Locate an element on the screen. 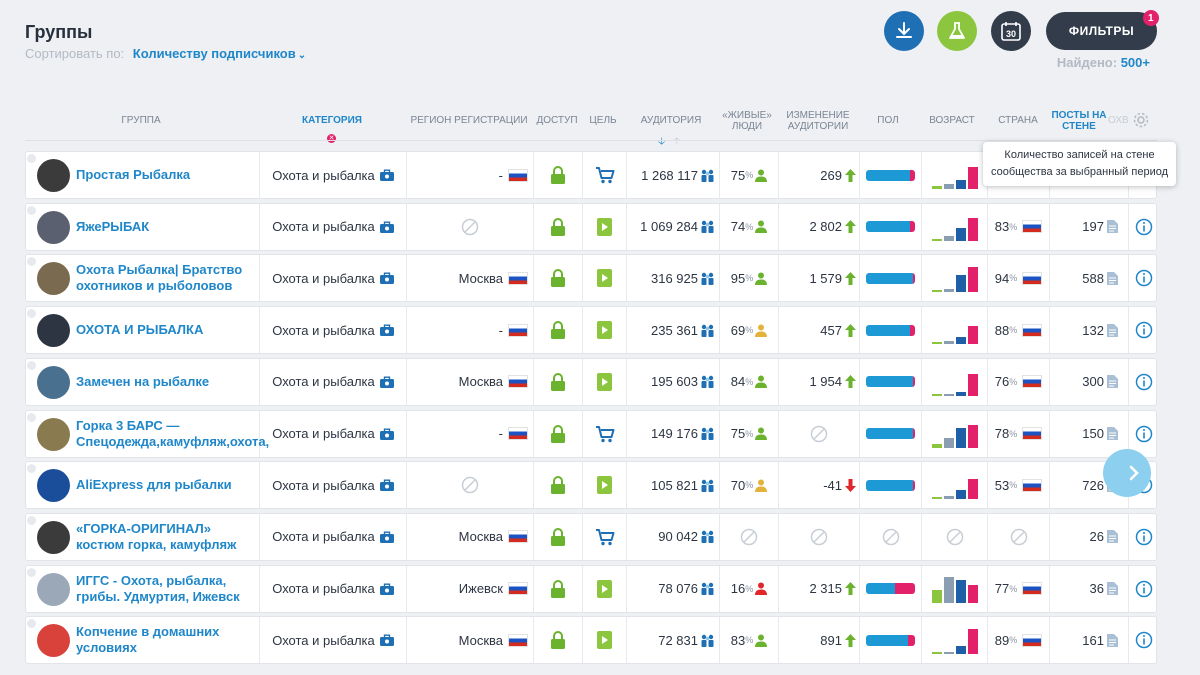  header-posts: ПОСТЫ НА СТЕНЕ is located at coordinates (1079, 121).